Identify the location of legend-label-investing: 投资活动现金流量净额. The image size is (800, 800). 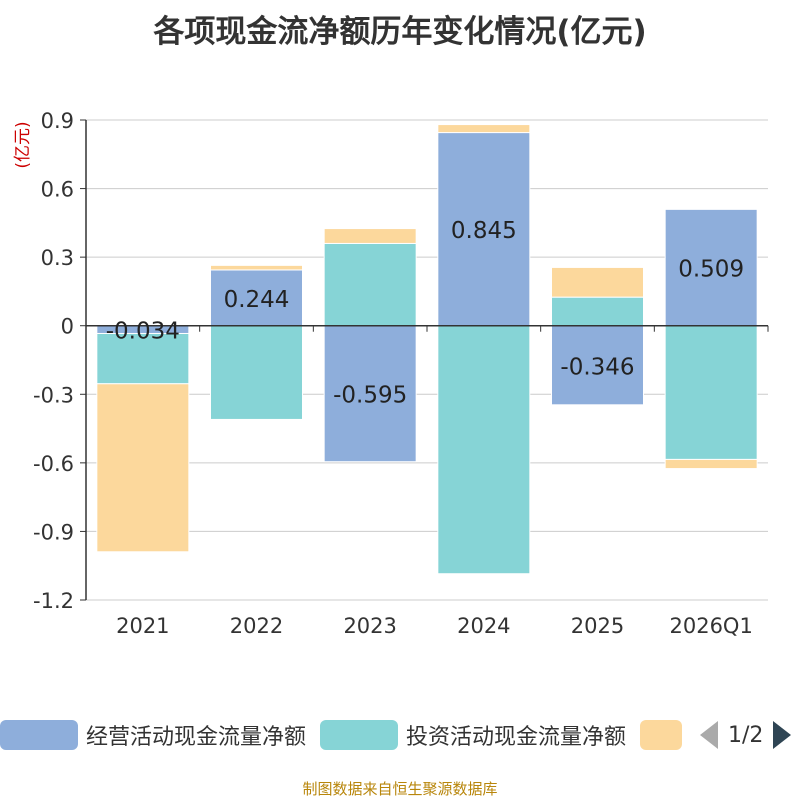
(516, 737).